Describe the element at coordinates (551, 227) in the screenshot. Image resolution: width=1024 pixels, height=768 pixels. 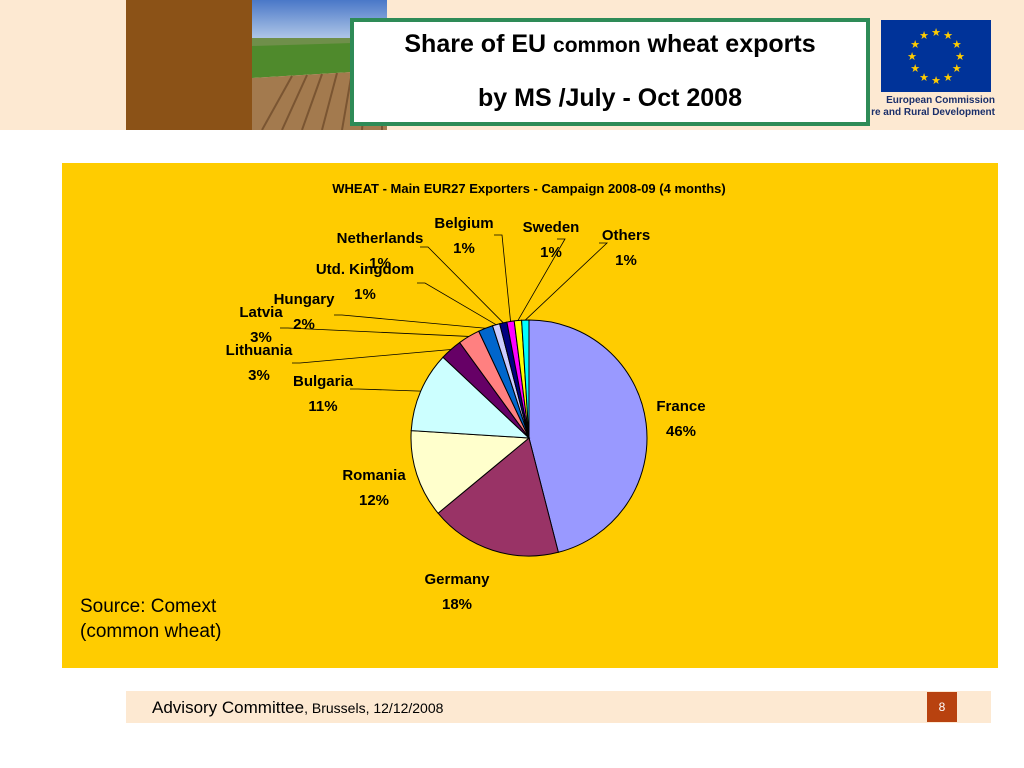
I see `slice-label-name: Sweden` at that location.